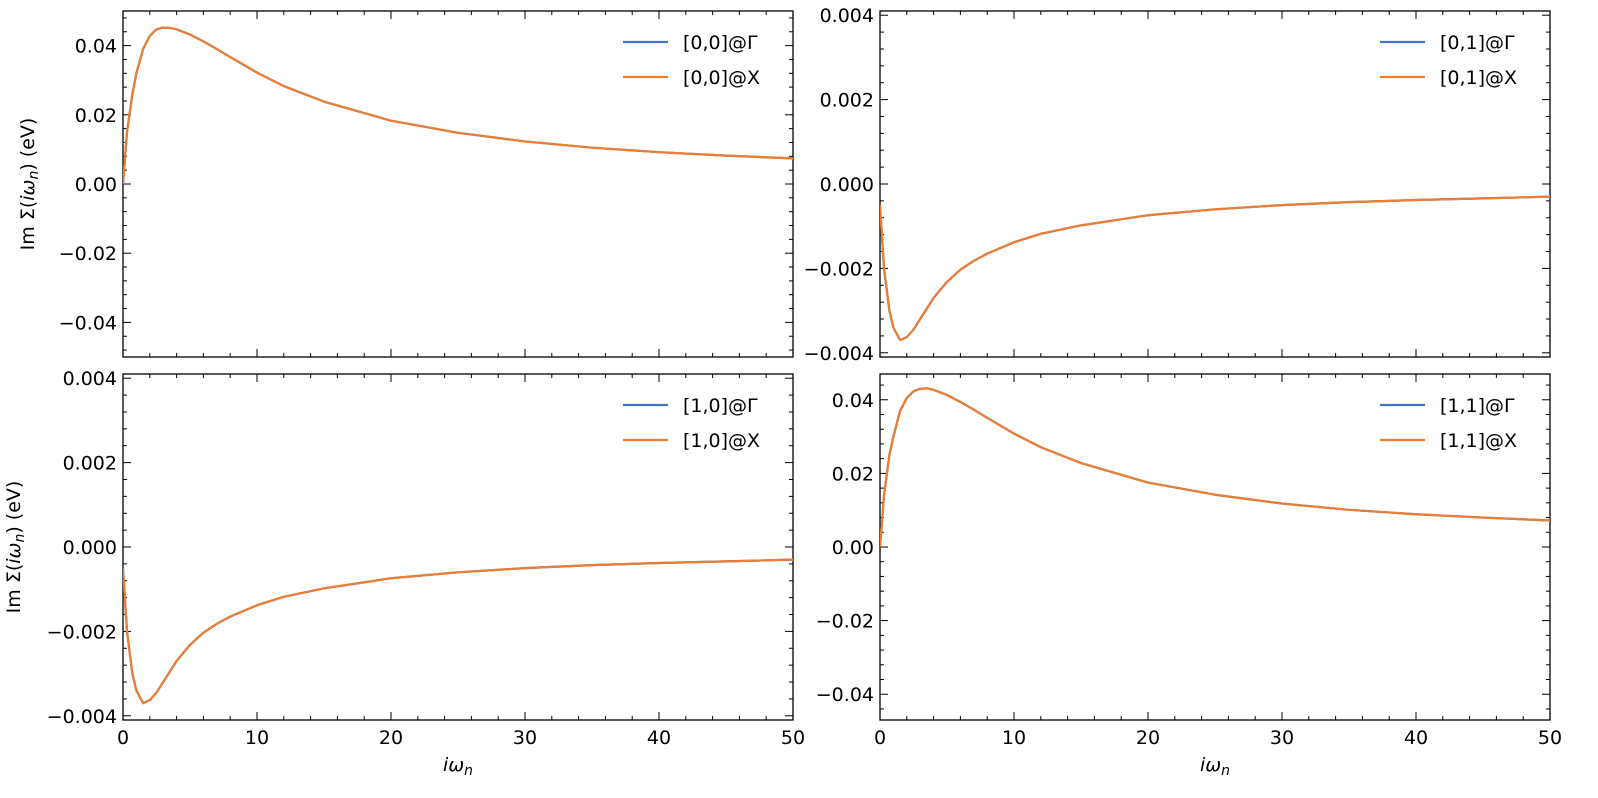 Image resolution: width=1598 pixels, height=798 pixels. Describe the element at coordinates (1477, 43) in the screenshot. I see `legend-label: [0,1]@Γ` at that location.